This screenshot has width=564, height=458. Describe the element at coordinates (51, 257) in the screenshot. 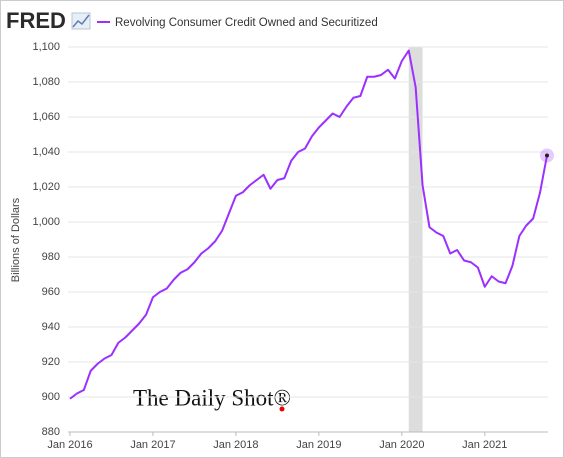

I see `y-tick-label: 980` at that location.